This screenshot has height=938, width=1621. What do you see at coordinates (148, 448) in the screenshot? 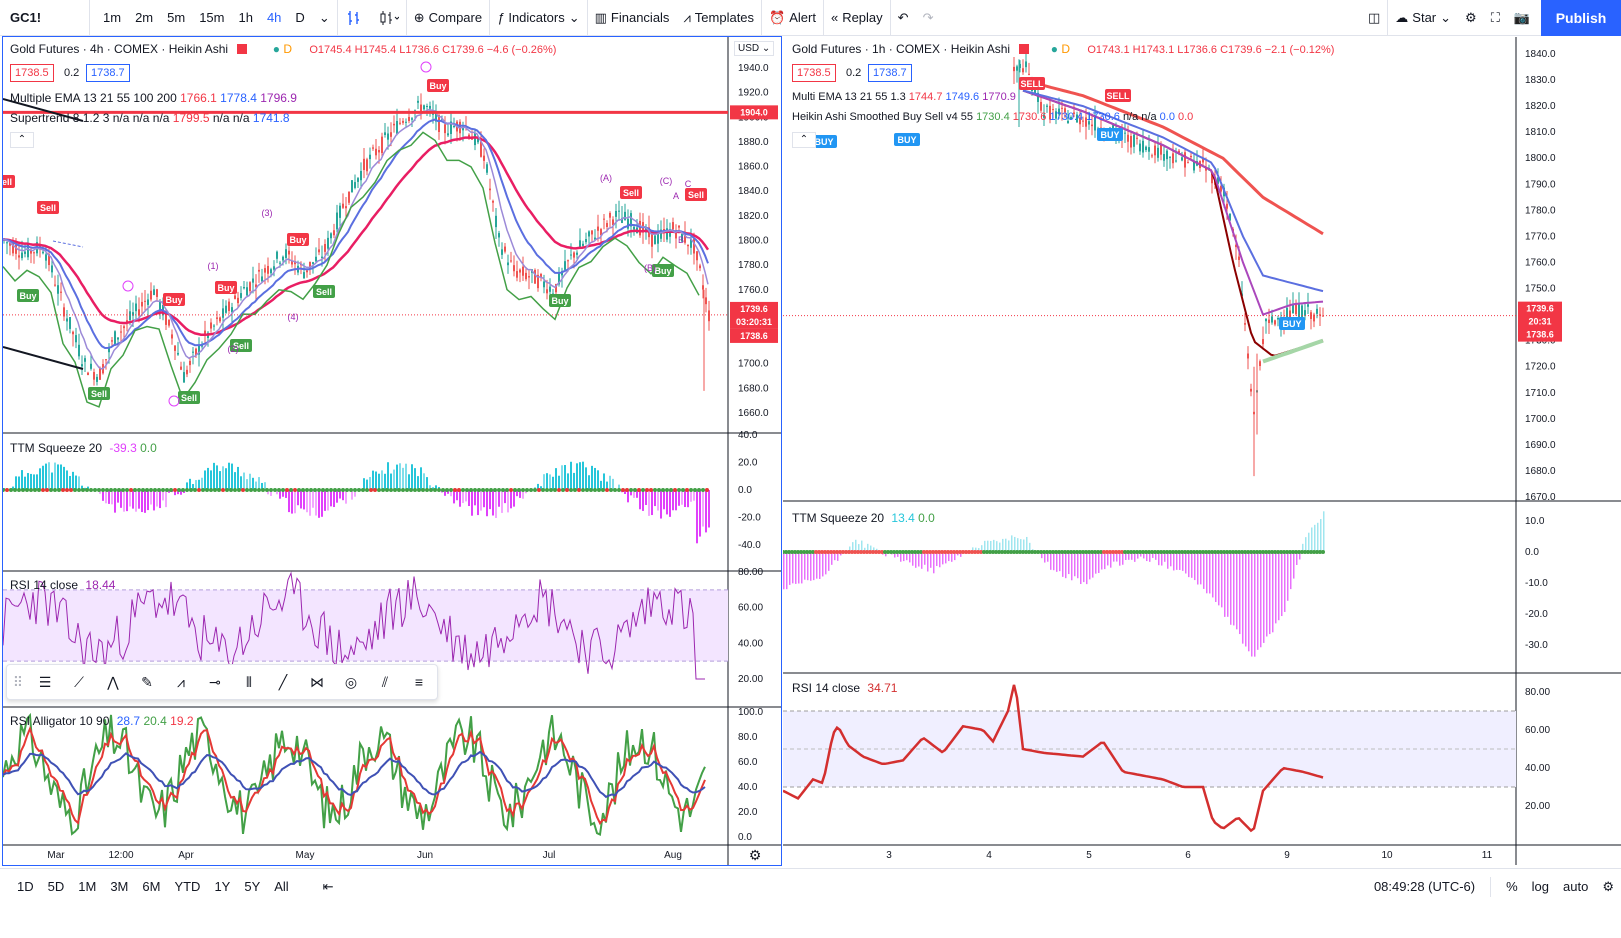
I see `ttm-val: 0.0` at bounding box center [148, 448].